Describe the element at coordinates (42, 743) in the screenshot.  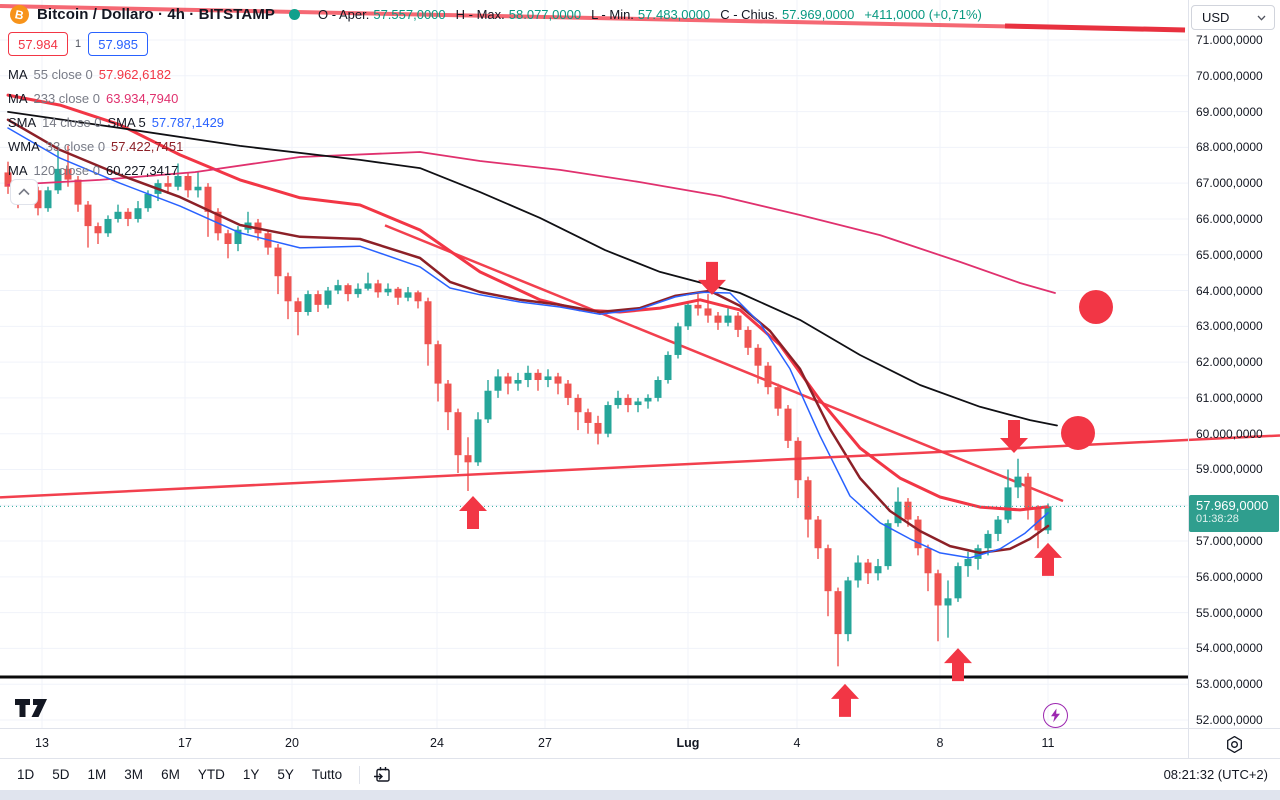
I see `time-axis-label: 13` at that location.